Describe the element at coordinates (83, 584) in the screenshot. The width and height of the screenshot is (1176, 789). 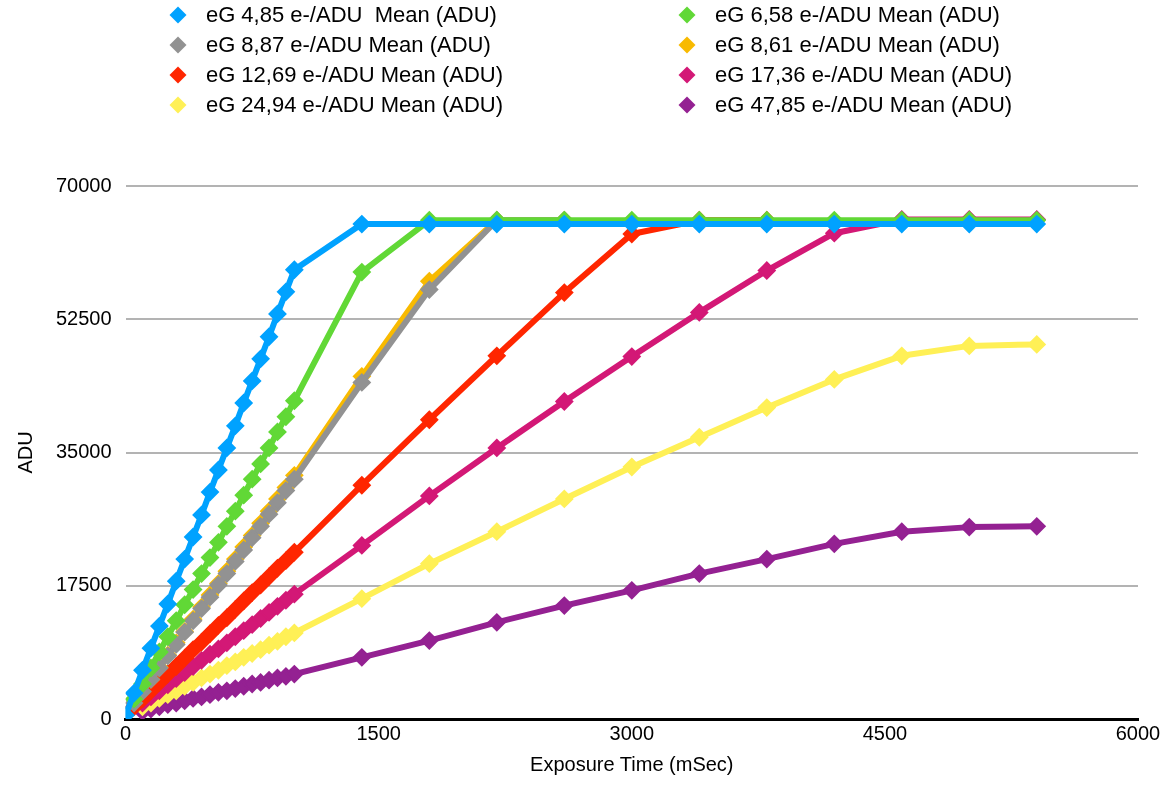
I see `y-tick-label: 17500` at that location.